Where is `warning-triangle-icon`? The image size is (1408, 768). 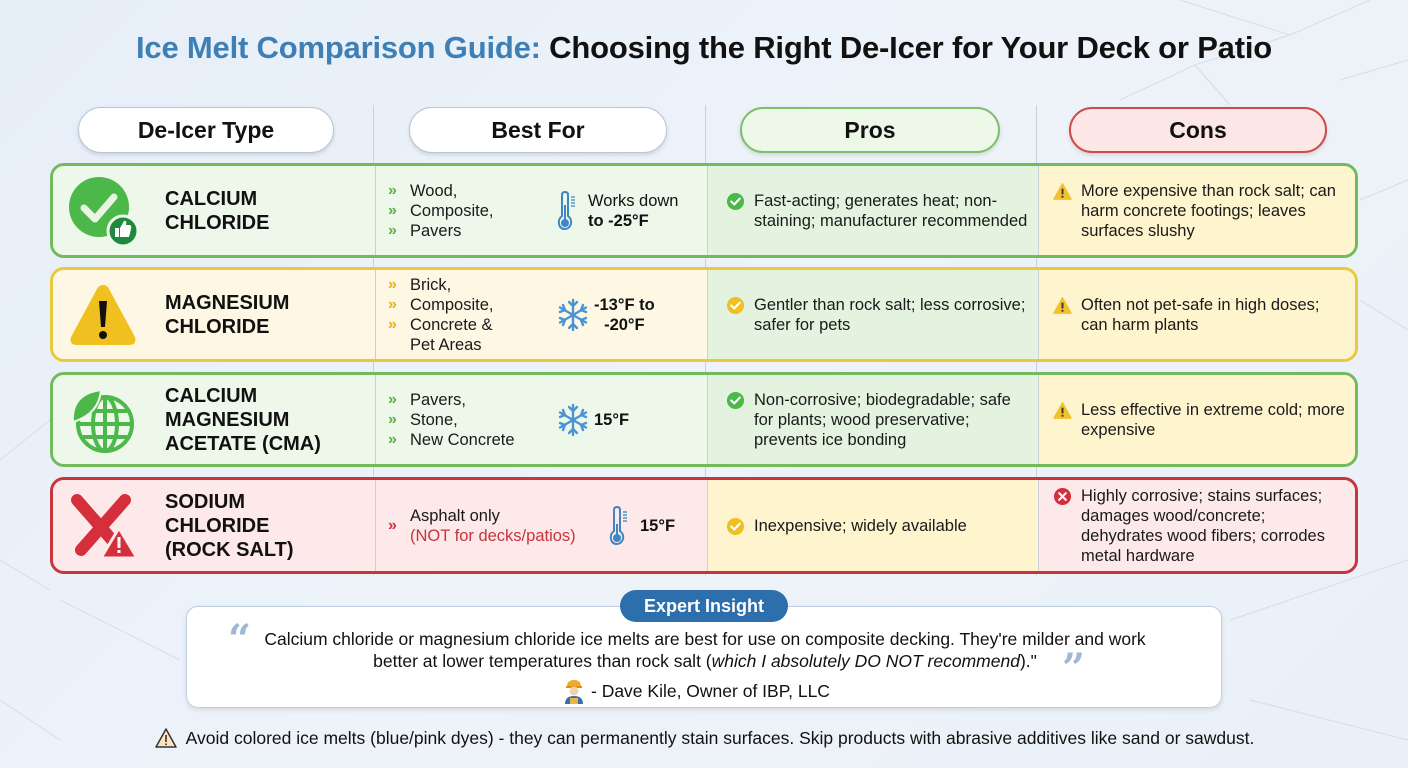 warning-triangle-icon is located at coordinates (103, 314).